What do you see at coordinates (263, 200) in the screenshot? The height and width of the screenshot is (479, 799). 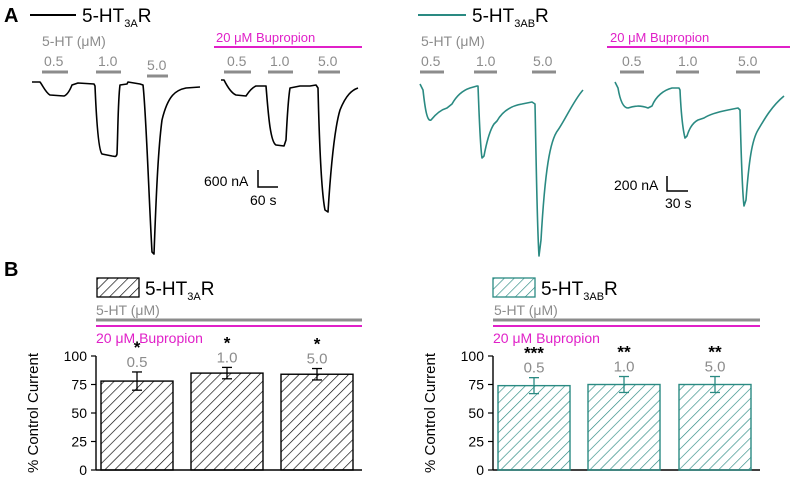 I see `scale-bar-3a-time: 60 s` at bounding box center [263, 200].